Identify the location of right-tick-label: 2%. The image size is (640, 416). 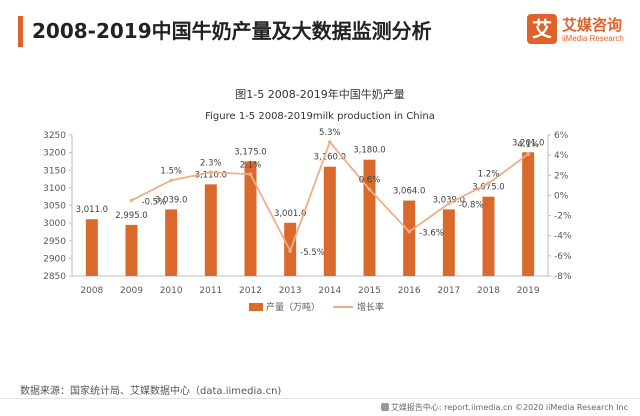
(561, 176).